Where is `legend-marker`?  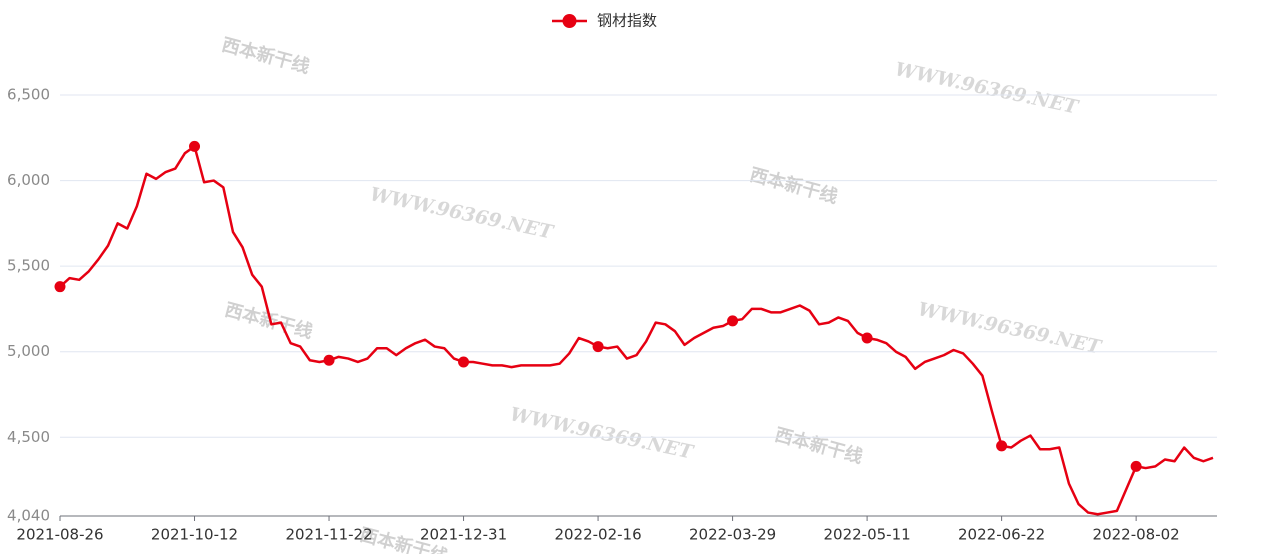 legend-marker is located at coordinates (569, 21).